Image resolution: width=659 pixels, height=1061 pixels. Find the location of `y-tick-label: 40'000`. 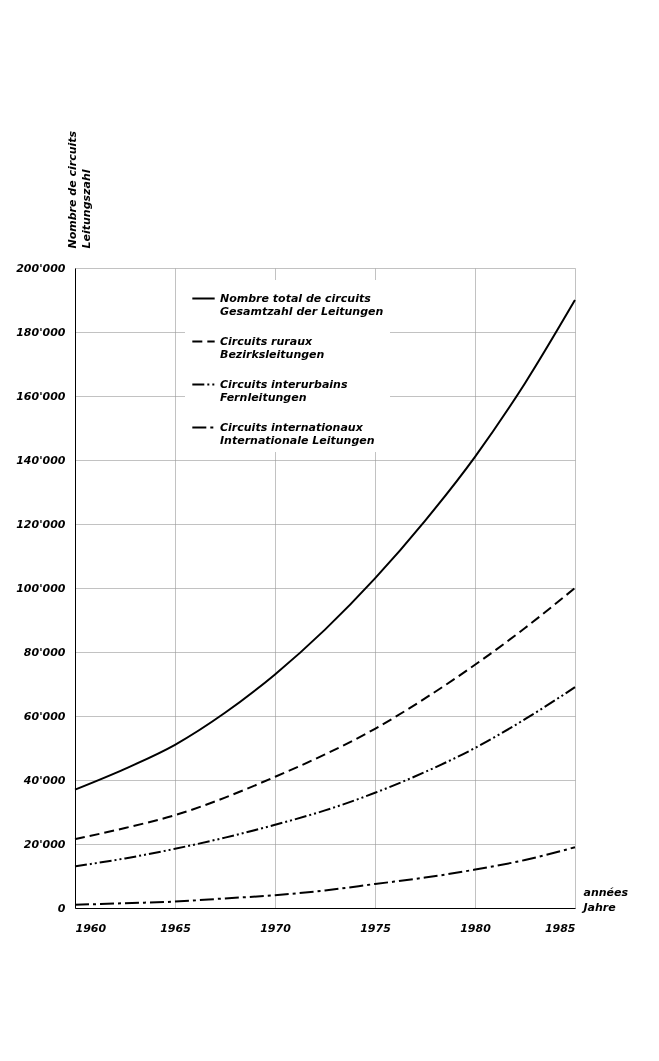

y-tick-label: 40'000 is located at coordinates (44, 780).